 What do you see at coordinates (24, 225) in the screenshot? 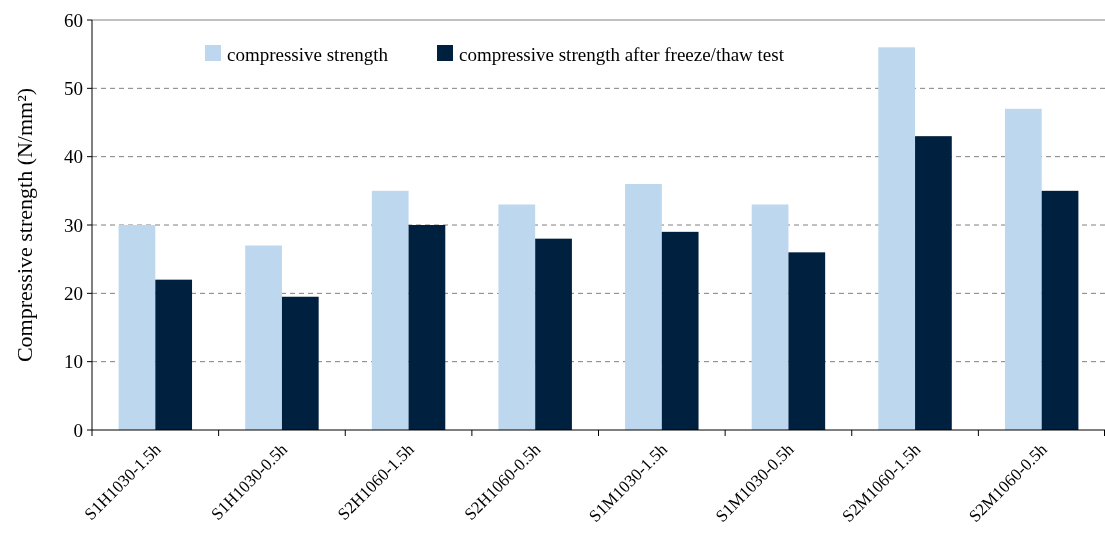
I see `y-axis-title: Compressive strength (N/mm²)` at bounding box center [24, 225].